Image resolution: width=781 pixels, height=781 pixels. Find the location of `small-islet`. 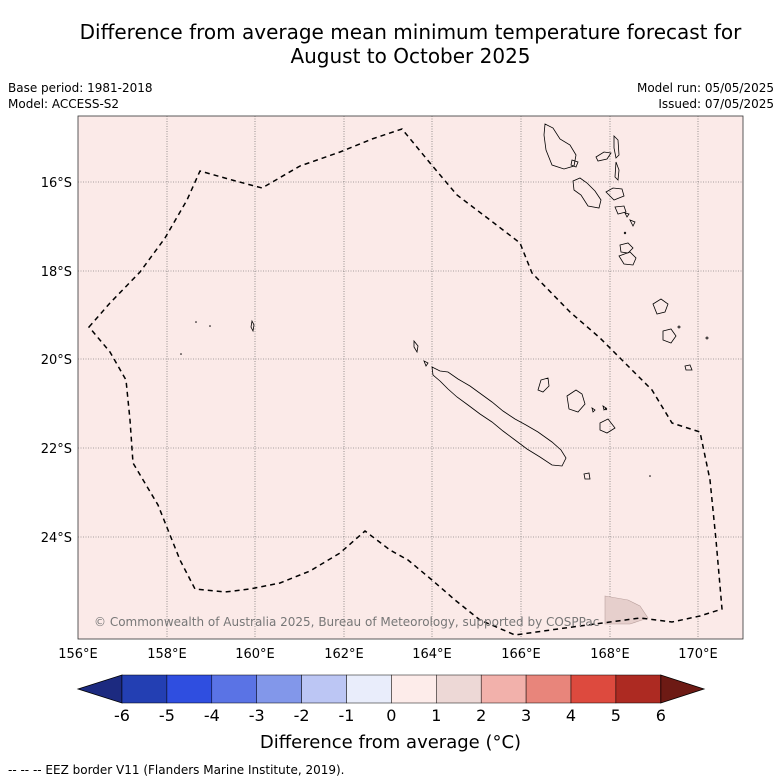

small-islet is located at coordinates (426, 363).